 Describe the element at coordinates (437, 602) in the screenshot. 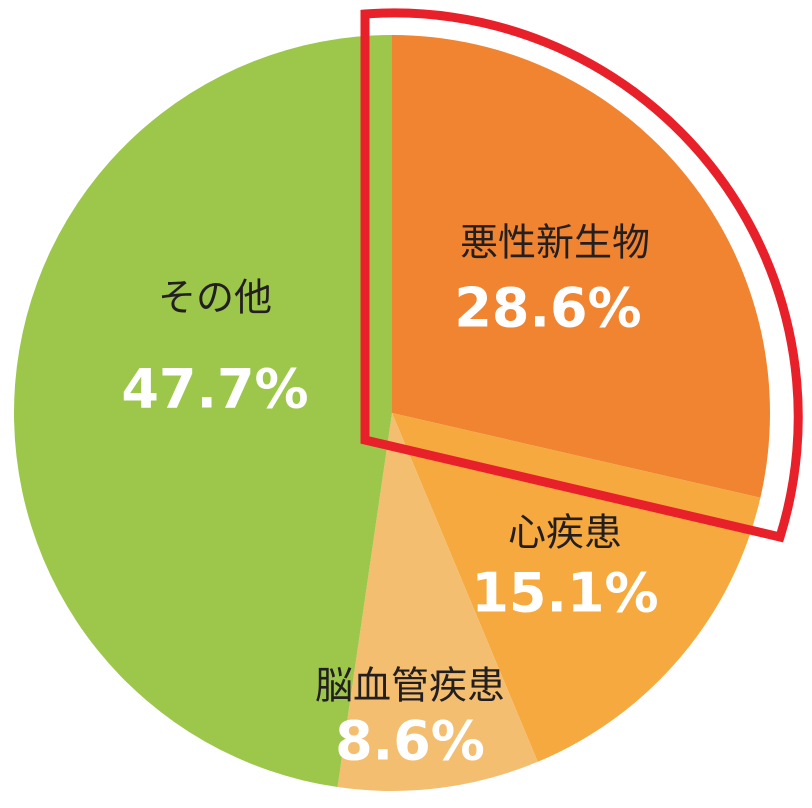

I see `pie-slice` at that location.